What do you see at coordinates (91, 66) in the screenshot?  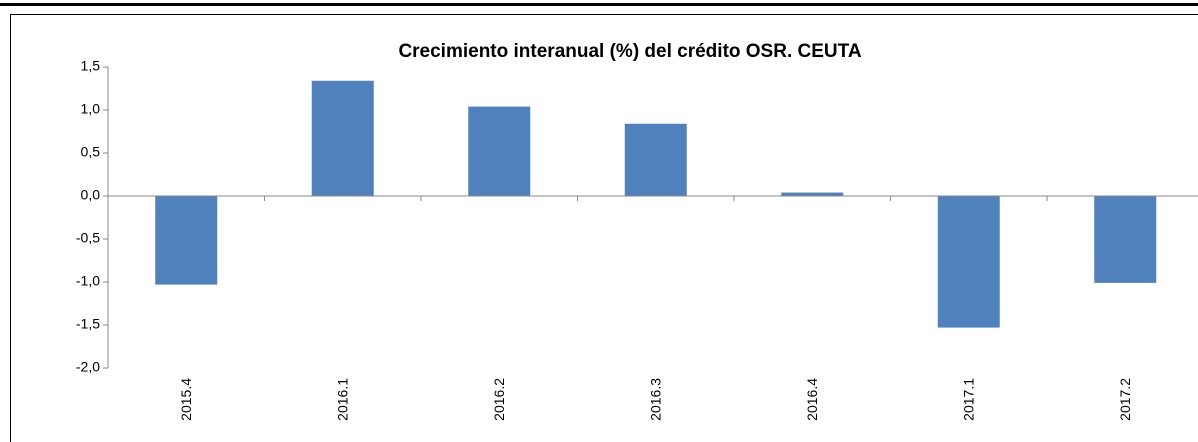 I see `y-tick-label: 1,5` at bounding box center [91, 66].